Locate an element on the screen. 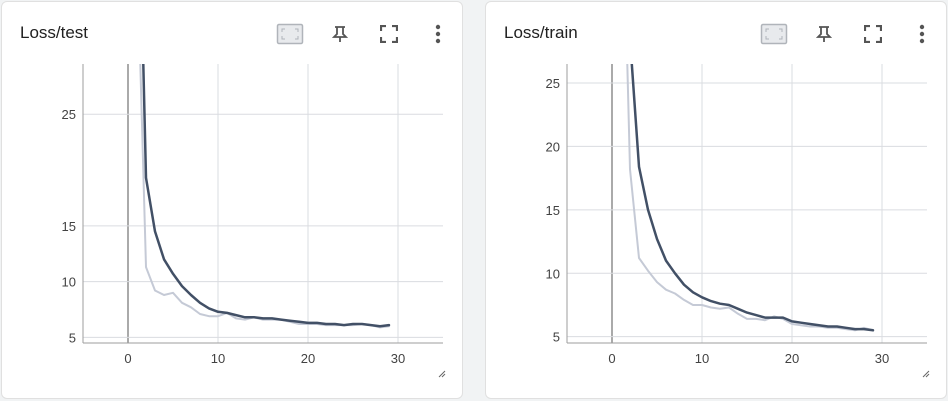 This screenshot has width=948, height=401. y-tick-label: 20 is located at coordinates (553, 146).